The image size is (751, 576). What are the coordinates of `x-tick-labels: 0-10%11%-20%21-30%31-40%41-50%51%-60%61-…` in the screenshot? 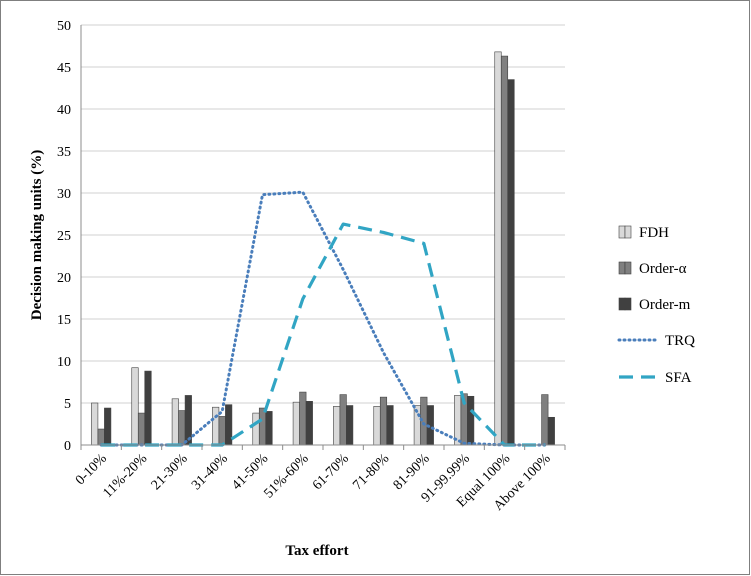 It's located at (313, 482).